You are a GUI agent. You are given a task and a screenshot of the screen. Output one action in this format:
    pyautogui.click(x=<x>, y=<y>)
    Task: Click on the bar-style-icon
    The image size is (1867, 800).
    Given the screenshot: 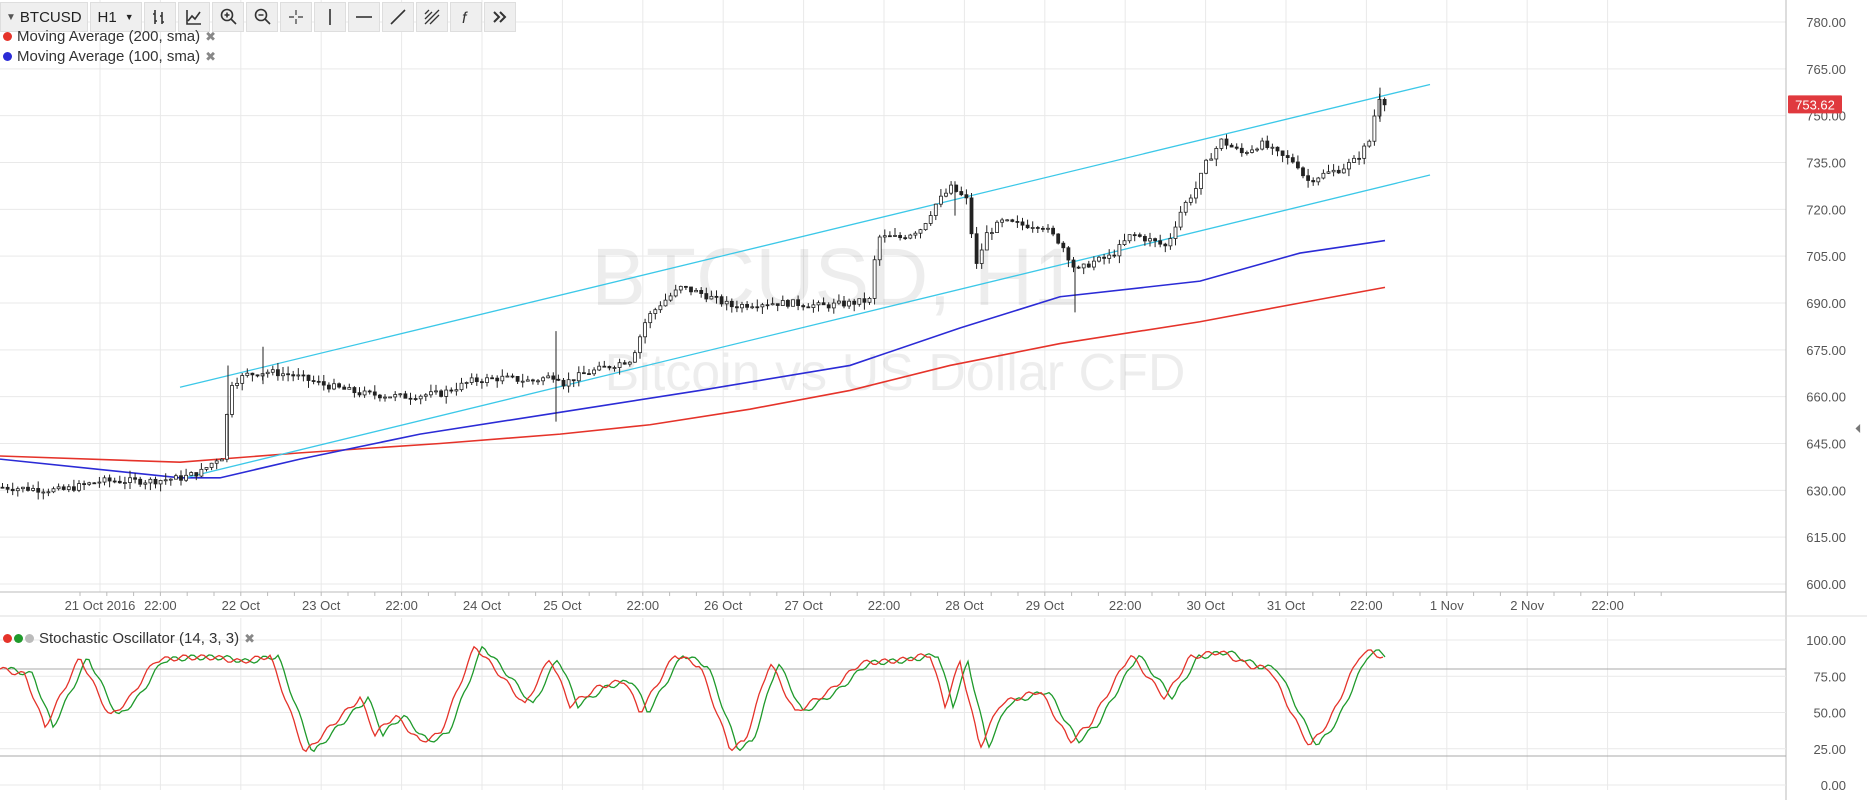 What is the action you would take?
    pyautogui.click(x=158, y=17)
    